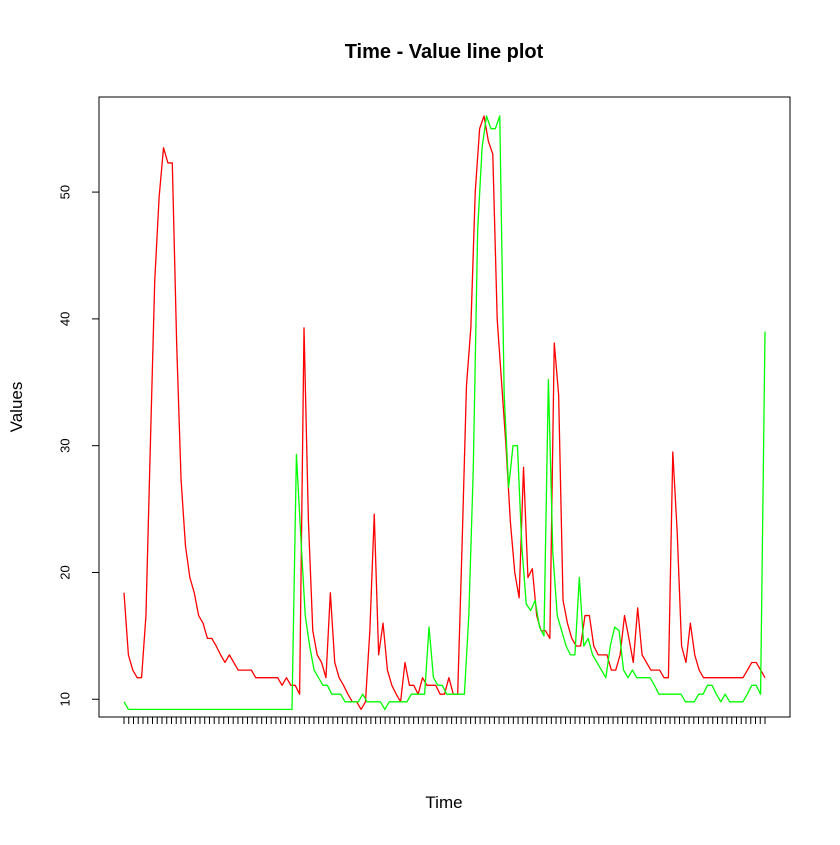 This screenshot has height=845, width=840. Describe the element at coordinates (65, 572) in the screenshot. I see `y-tick-label: 20` at that location.